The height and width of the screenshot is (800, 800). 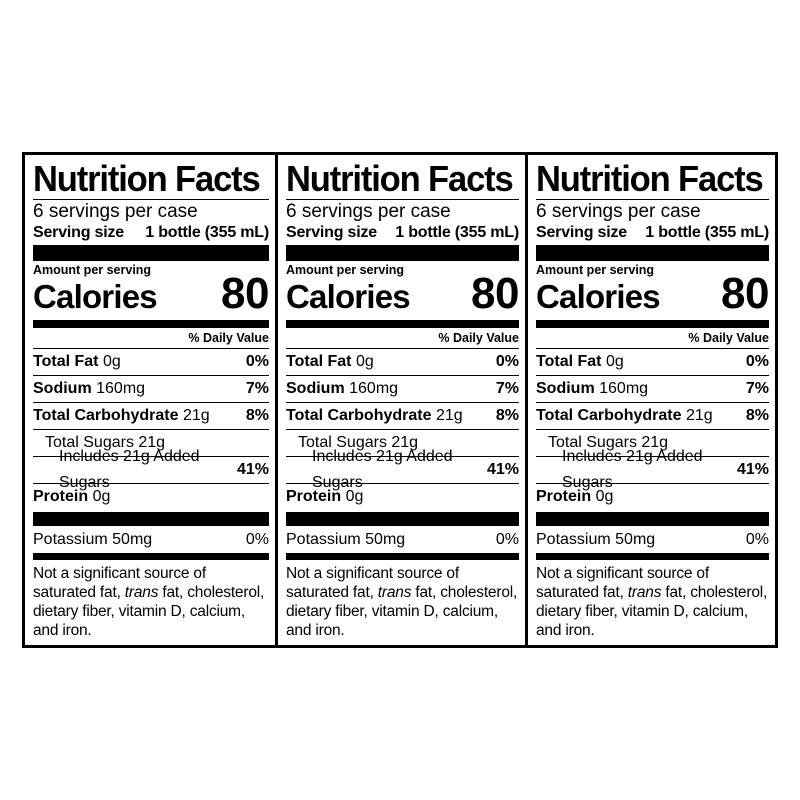 I want to click on serving-size-row: Serving size 1 bottle (355 mL), so click(x=652, y=233).